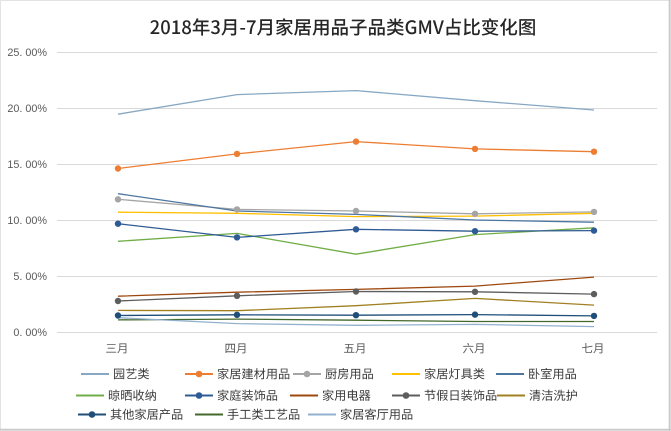  Describe the element at coordinates (27, 165) in the screenshot. I see `svg-text: 15. 00%` at that location.